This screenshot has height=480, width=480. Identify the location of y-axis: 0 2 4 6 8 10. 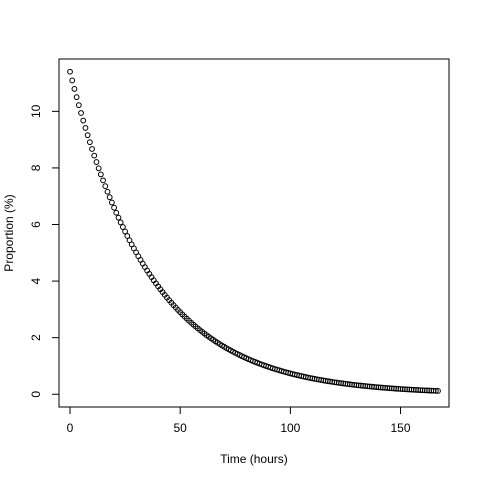
(44, 251).